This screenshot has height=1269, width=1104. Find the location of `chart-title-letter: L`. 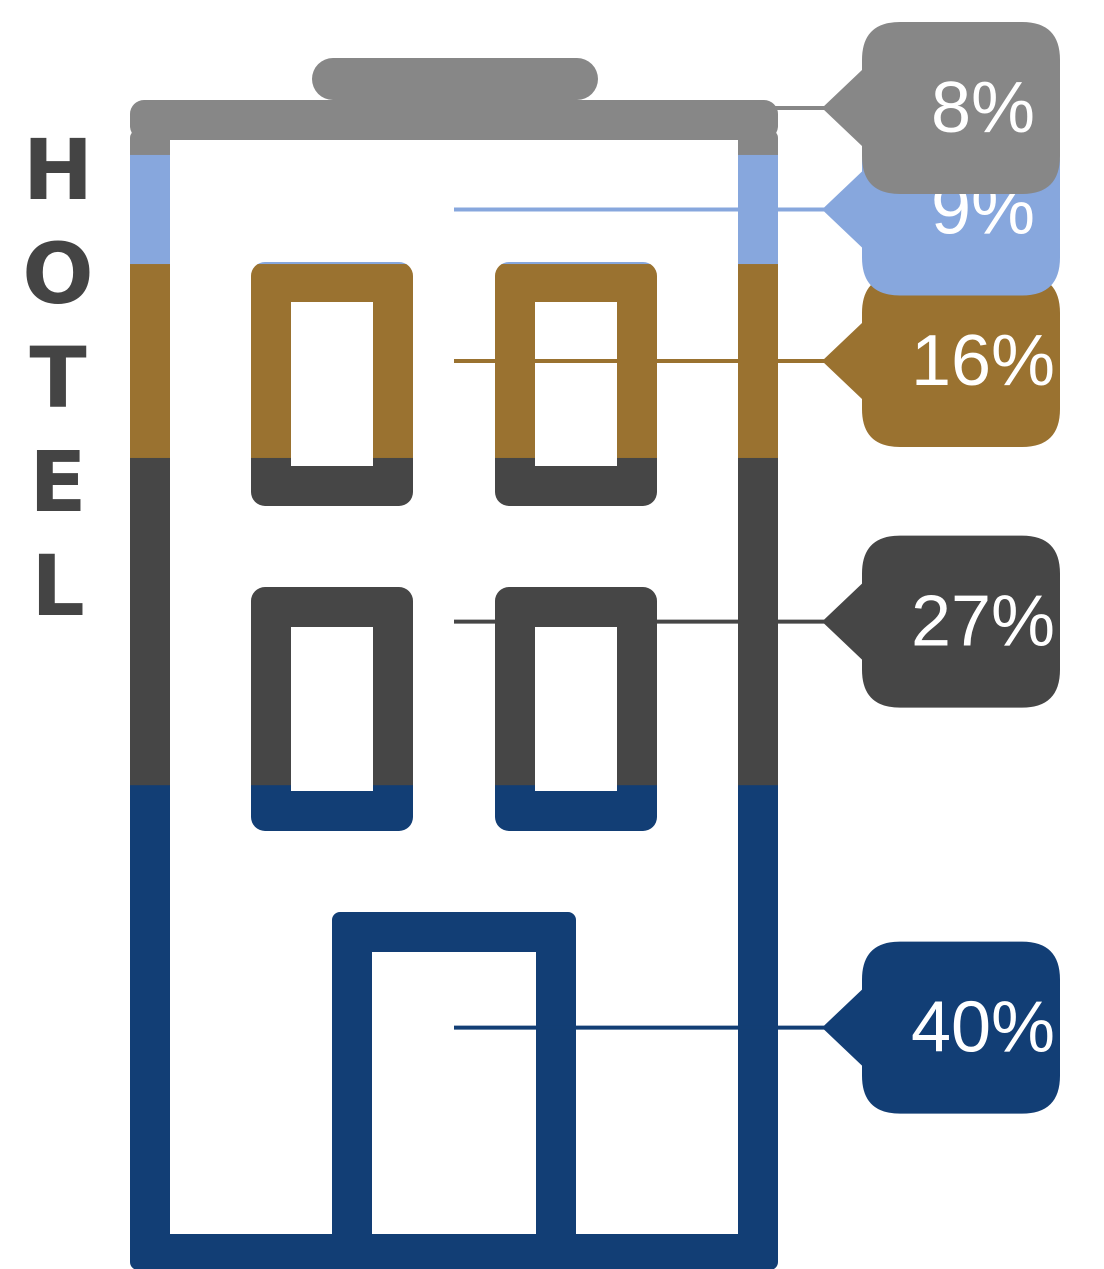

chart-title-letter: L is located at coordinates (58, 586).